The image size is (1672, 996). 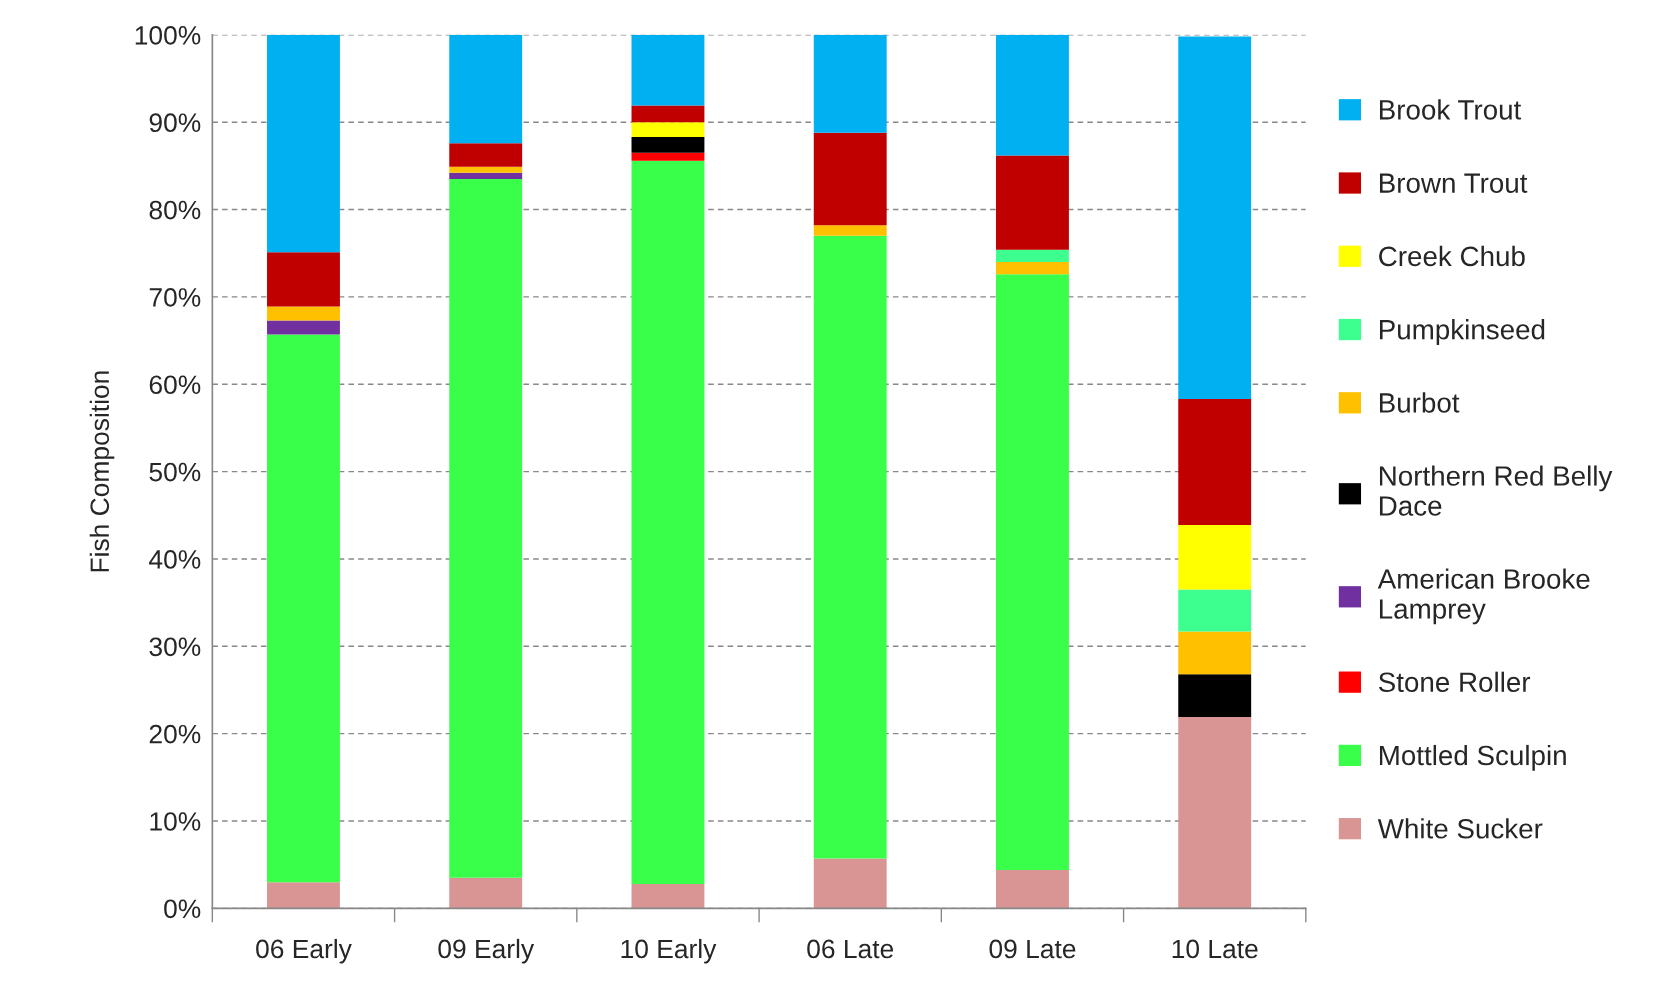 I want to click on x-tick-label: 10 Late, so click(x=1215, y=949).